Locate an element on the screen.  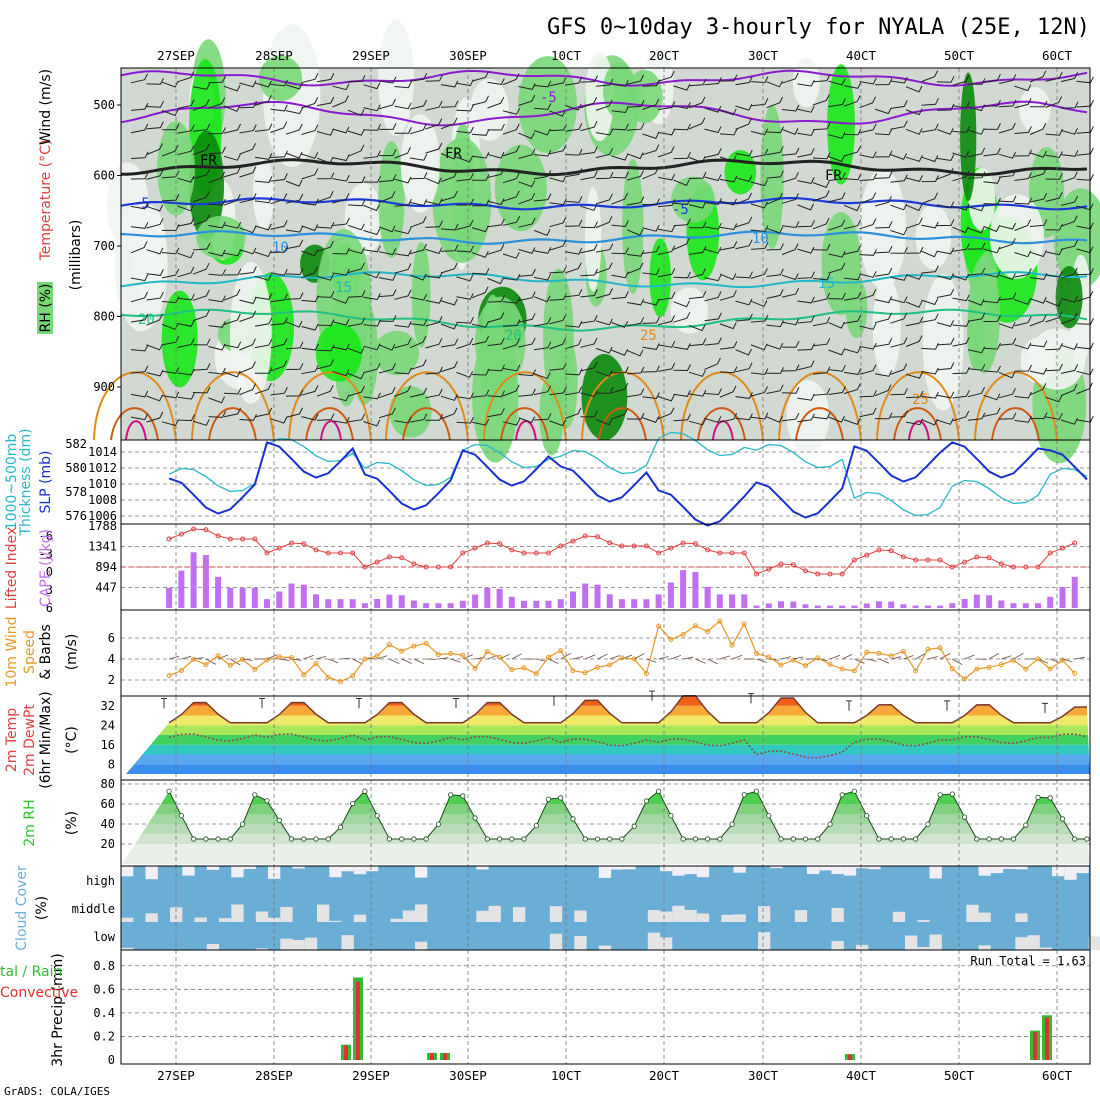
rh-fill-group is located at coordinates (605, 827).